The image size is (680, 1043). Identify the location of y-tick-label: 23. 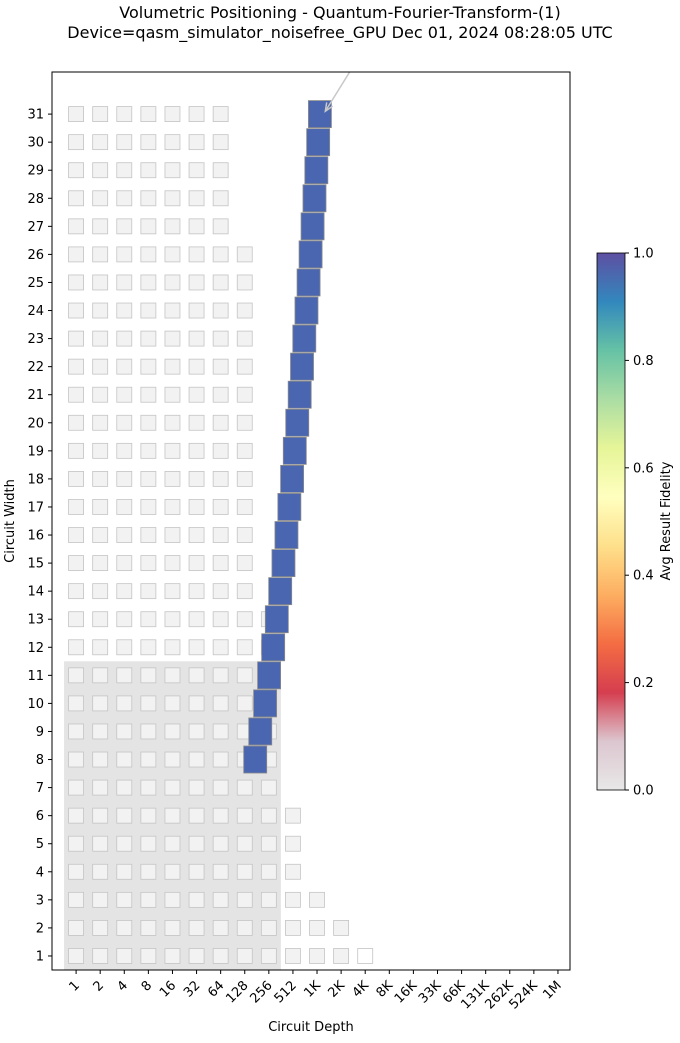
(35, 339).